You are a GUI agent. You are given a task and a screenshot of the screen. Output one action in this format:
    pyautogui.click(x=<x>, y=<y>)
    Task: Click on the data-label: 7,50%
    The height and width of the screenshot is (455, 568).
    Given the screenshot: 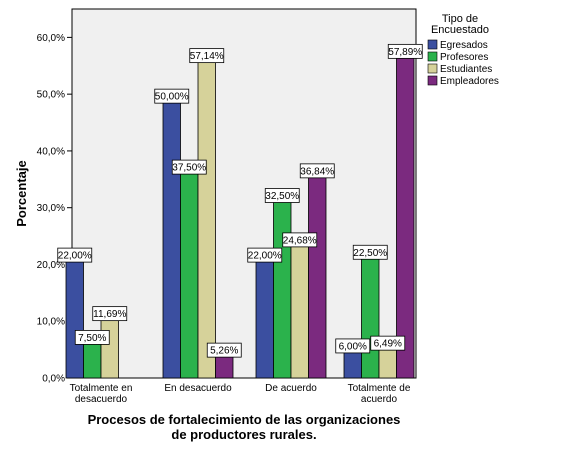 What is the action you would take?
    pyautogui.click(x=92, y=338)
    